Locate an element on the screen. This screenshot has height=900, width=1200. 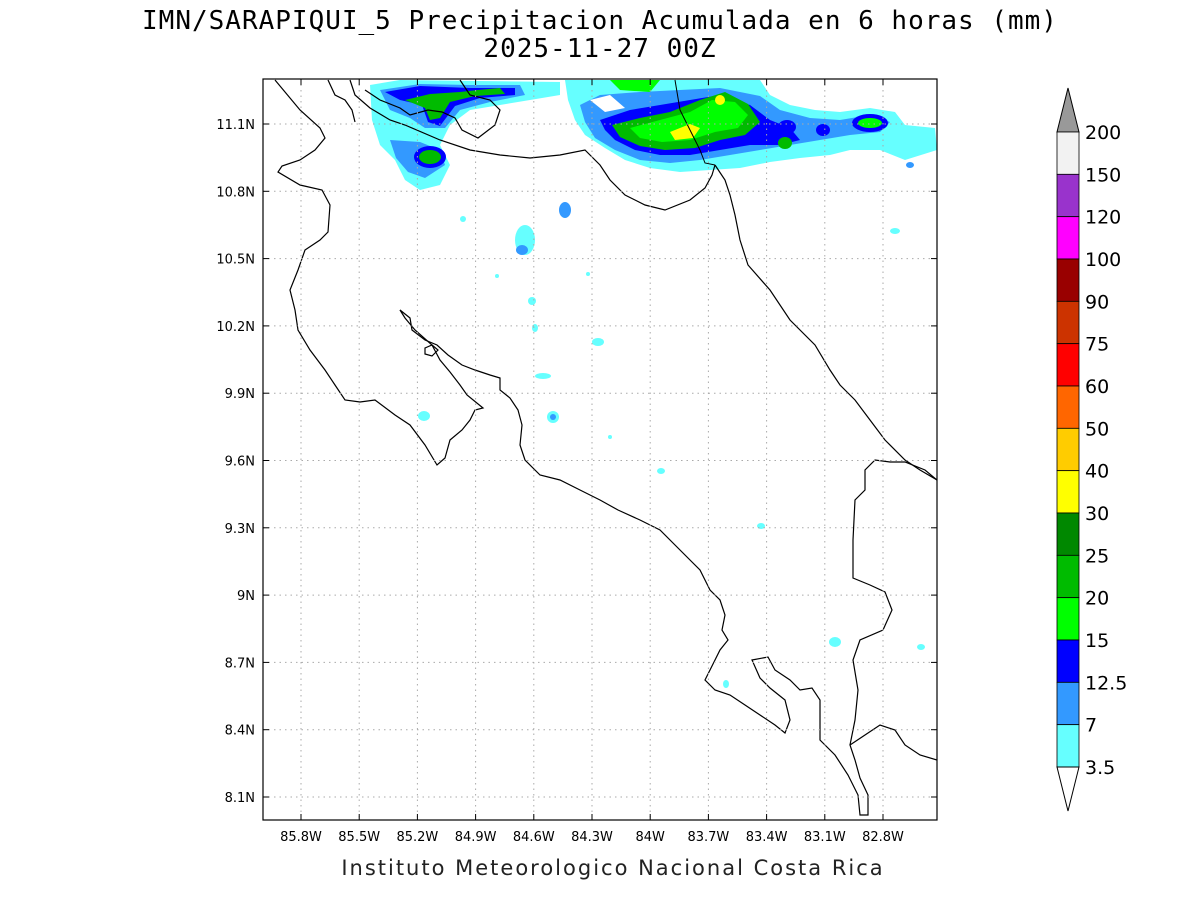
legend-level-label: 150 is located at coordinates (1103, 175).